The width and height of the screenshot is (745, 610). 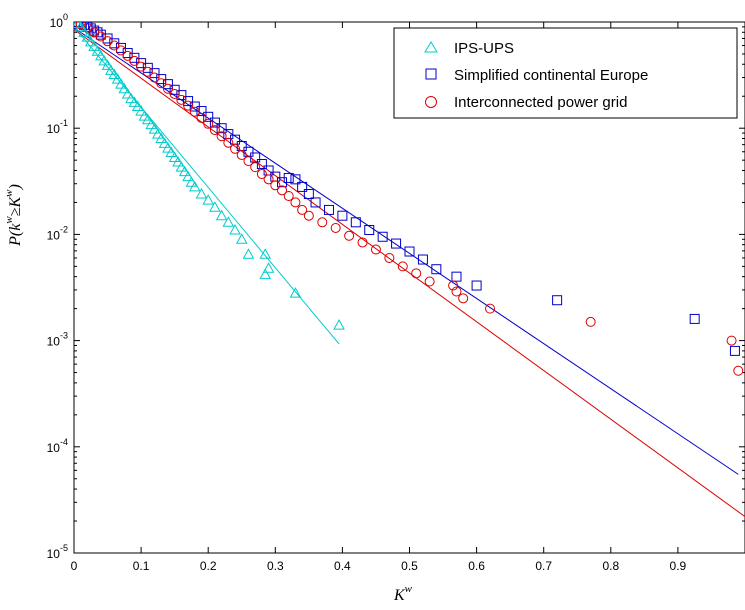 I want to click on legend-label-interconnected-grid: Interconnected power grid, so click(x=540, y=102).